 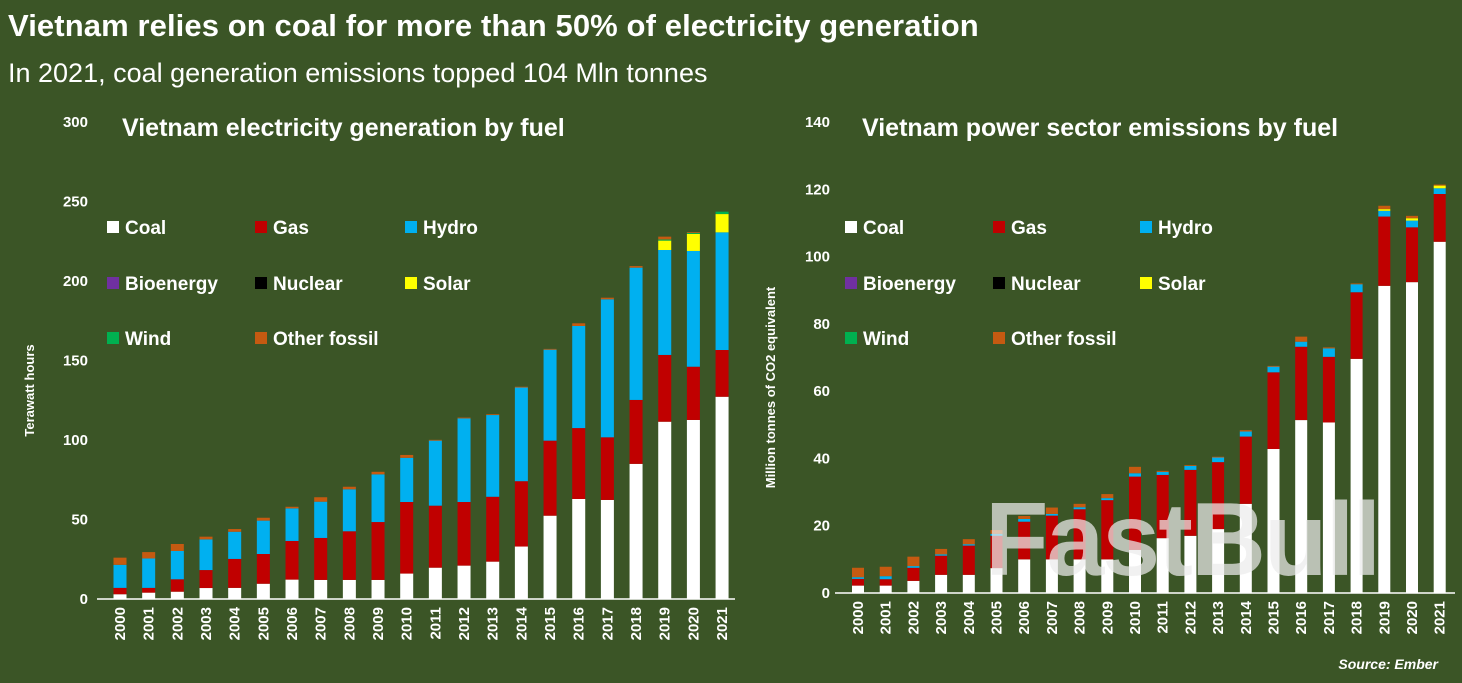 I want to click on chart-title: Vietnam electricity generation by fuel, so click(x=343, y=128).